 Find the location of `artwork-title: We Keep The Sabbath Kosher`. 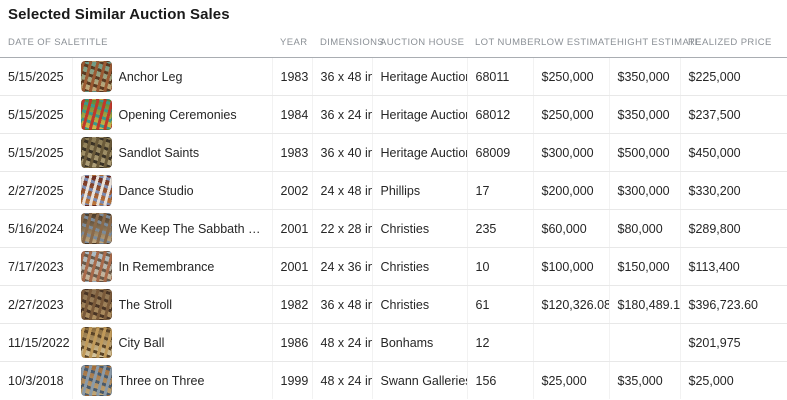

artwork-title: We Keep The Sabbath Kosher is located at coordinates (191, 228).